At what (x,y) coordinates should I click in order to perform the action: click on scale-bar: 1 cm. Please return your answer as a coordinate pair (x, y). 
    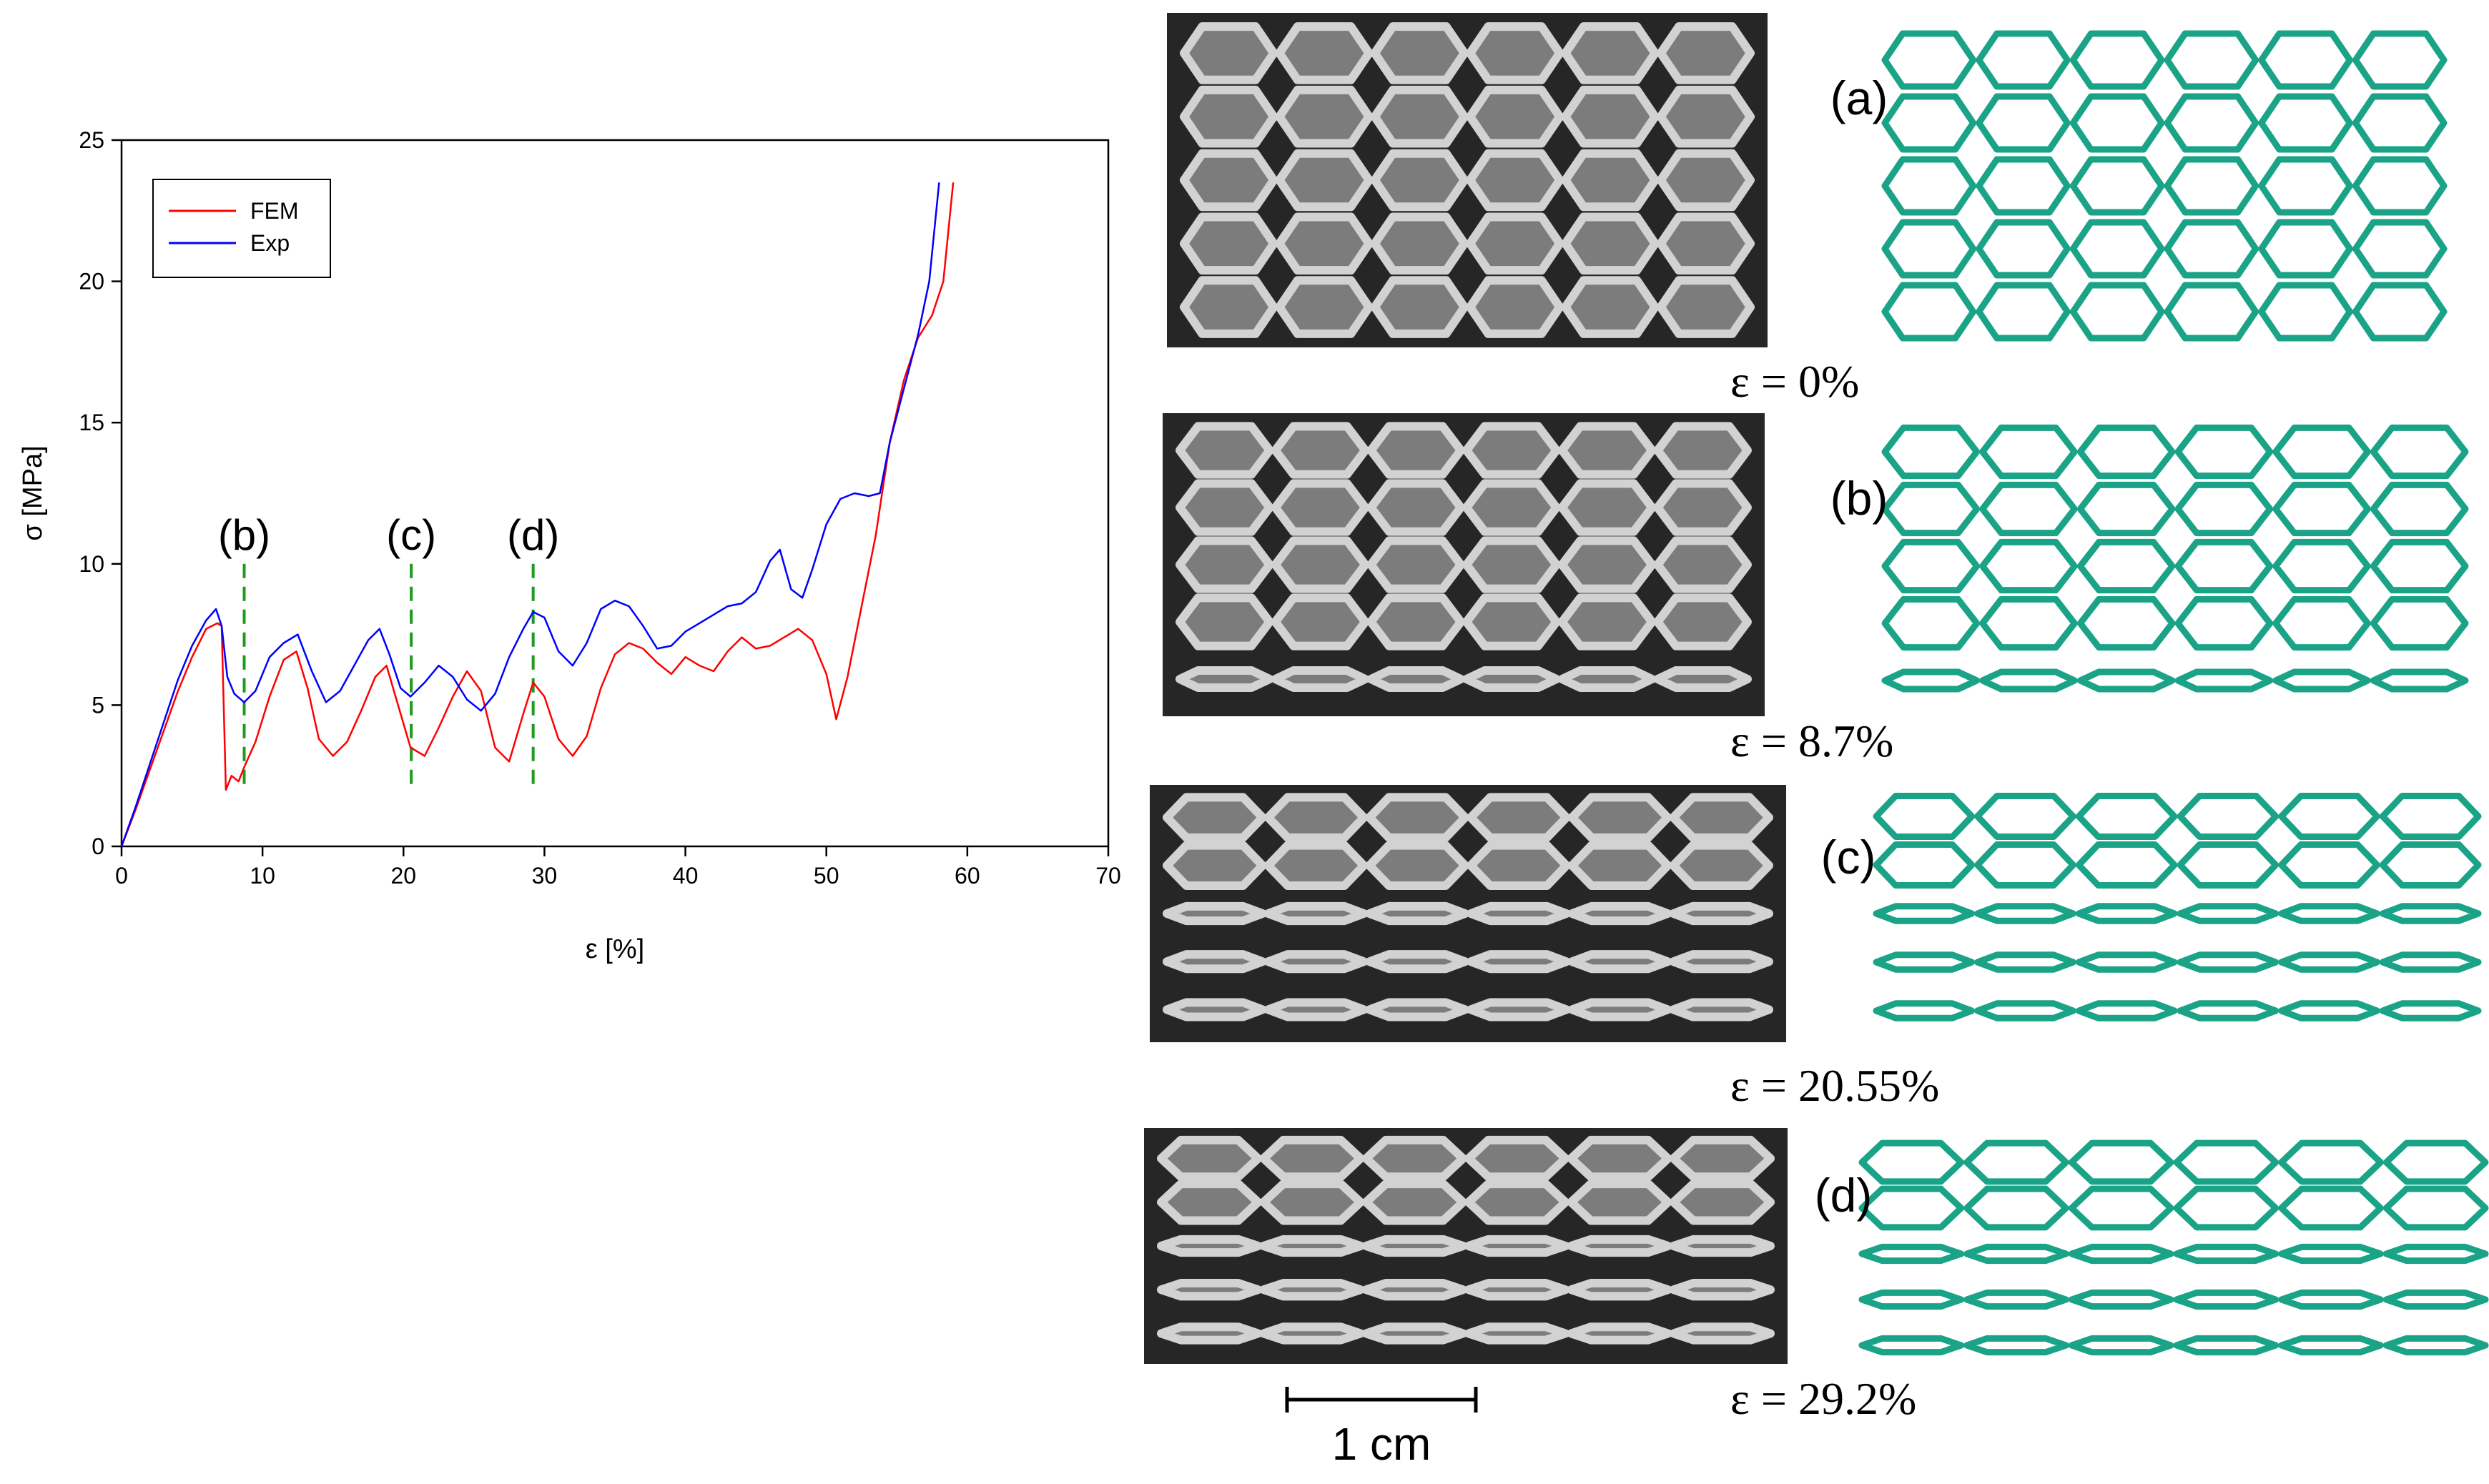
    Looking at the image, I should click on (1381, 1428).